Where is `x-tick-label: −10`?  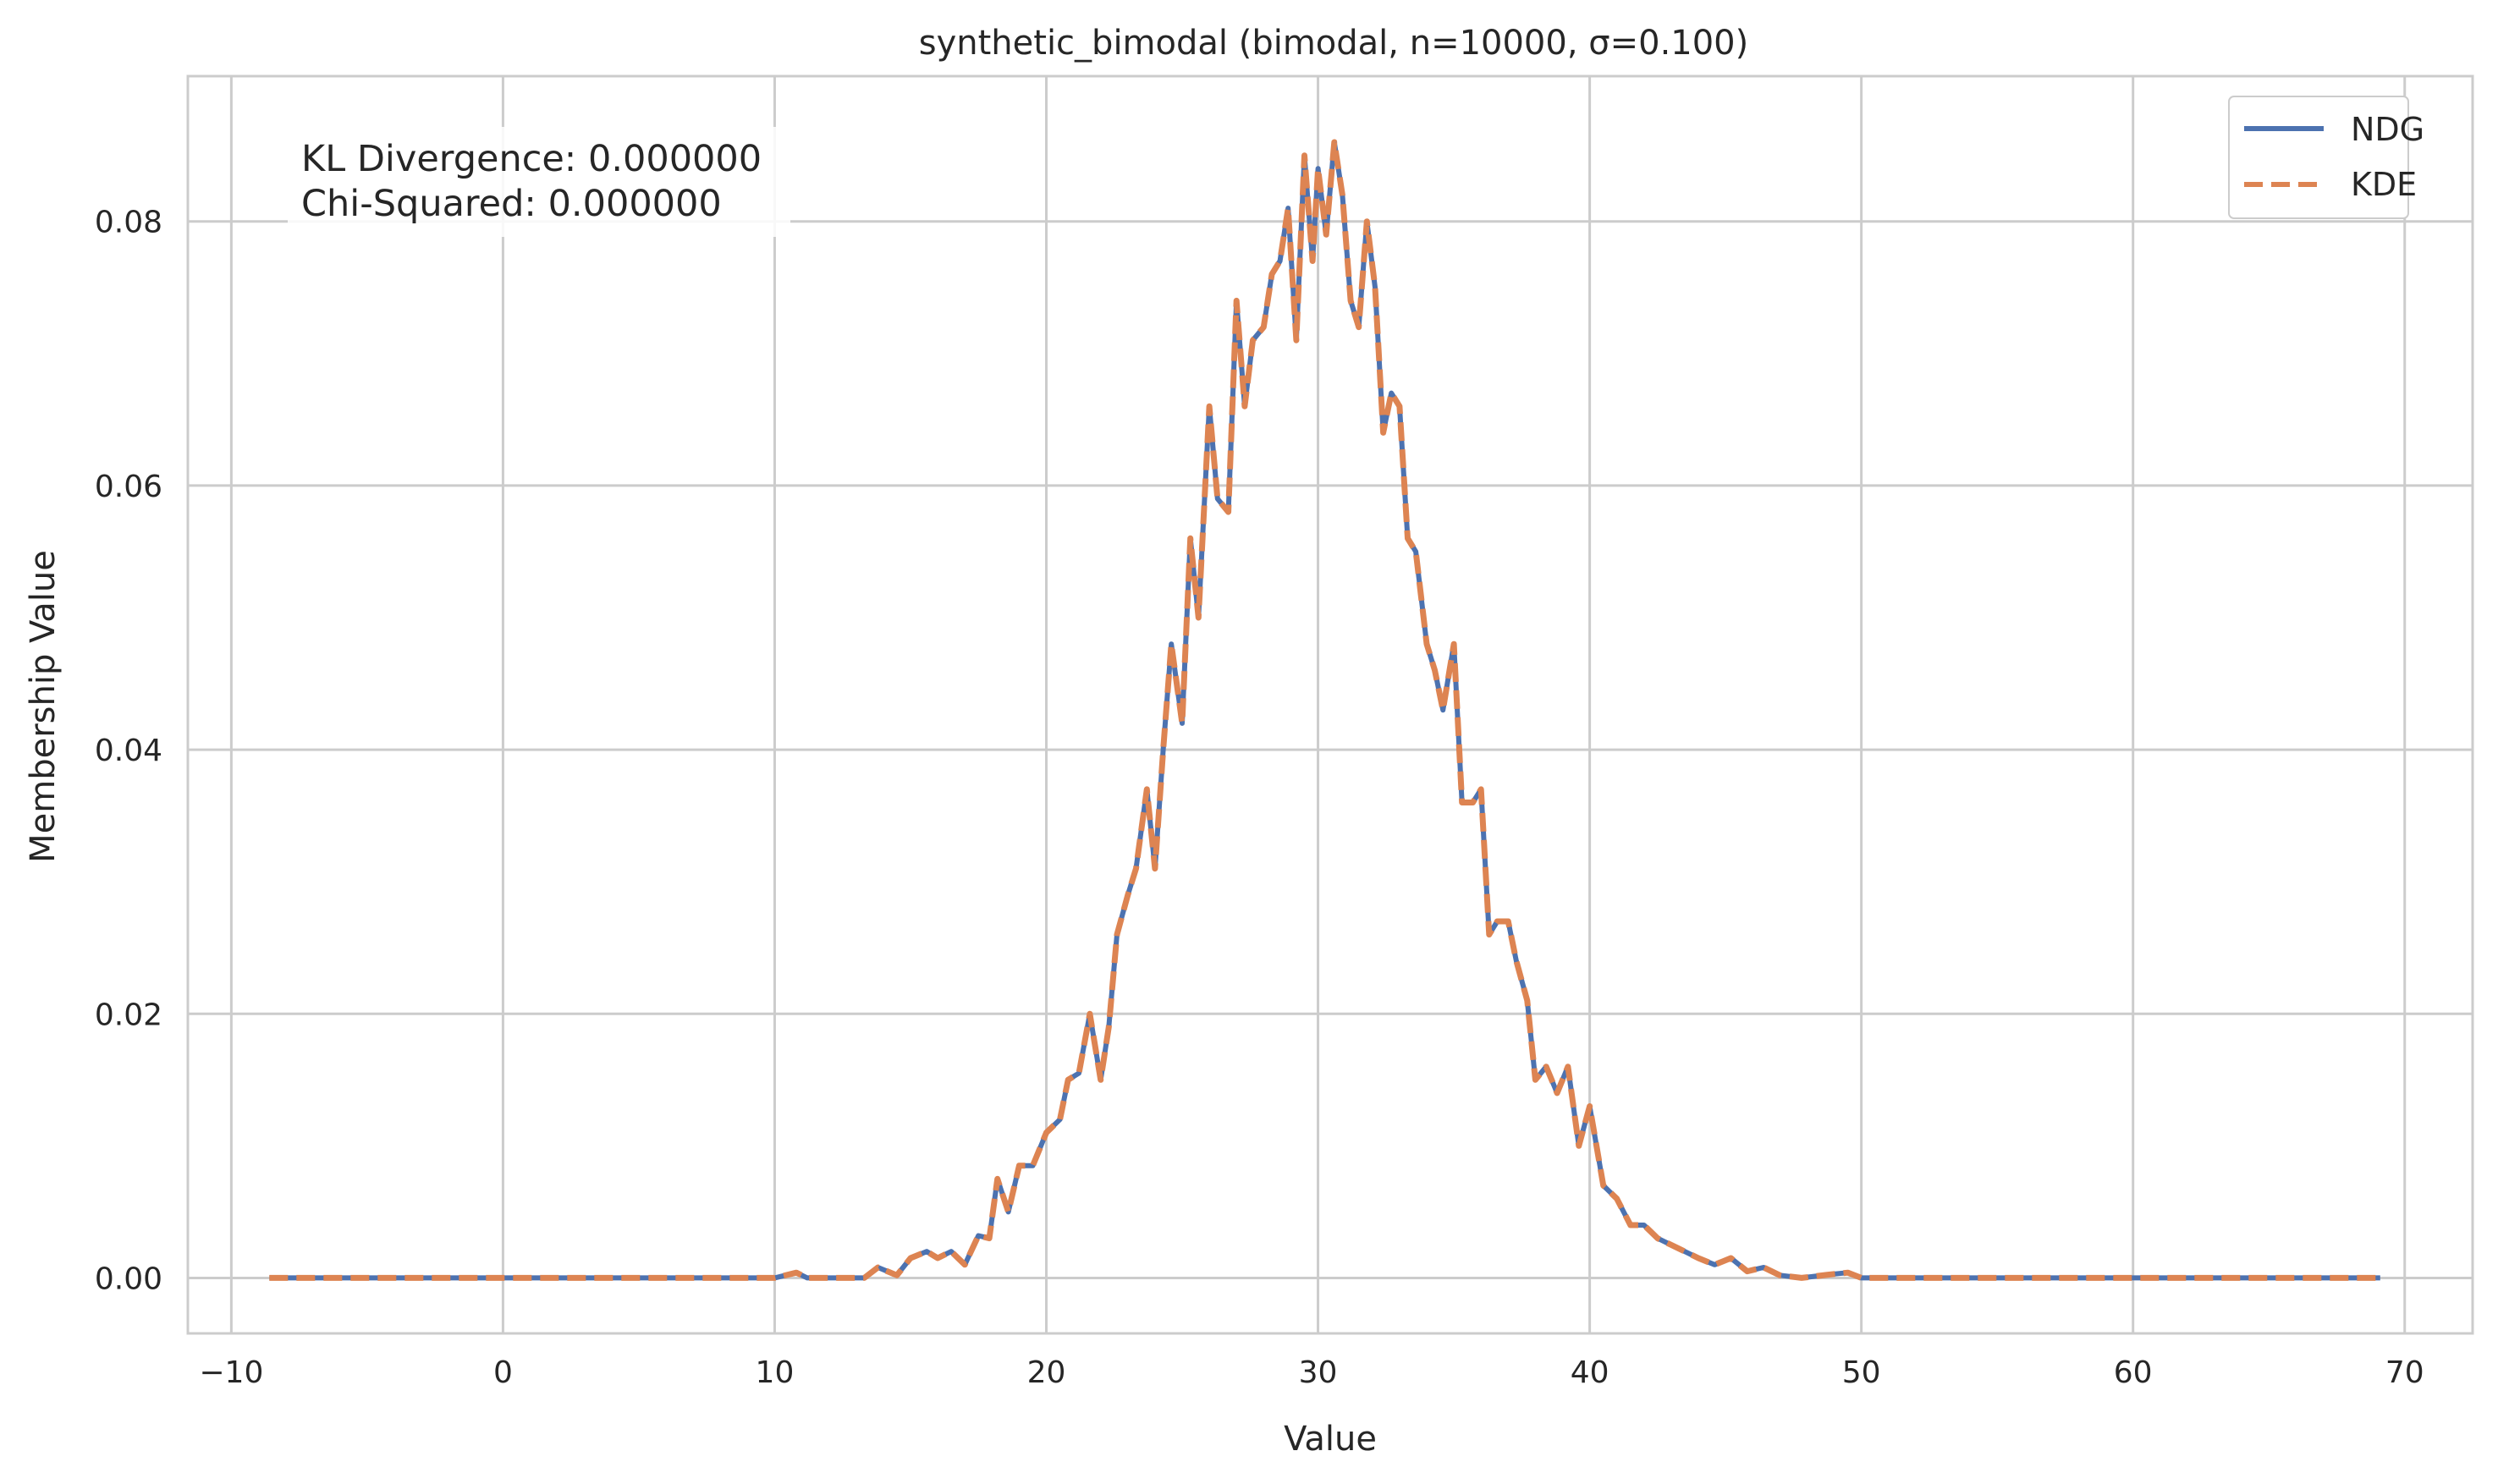
x-tick-label: −10 is located at coordinates (231, 1372).